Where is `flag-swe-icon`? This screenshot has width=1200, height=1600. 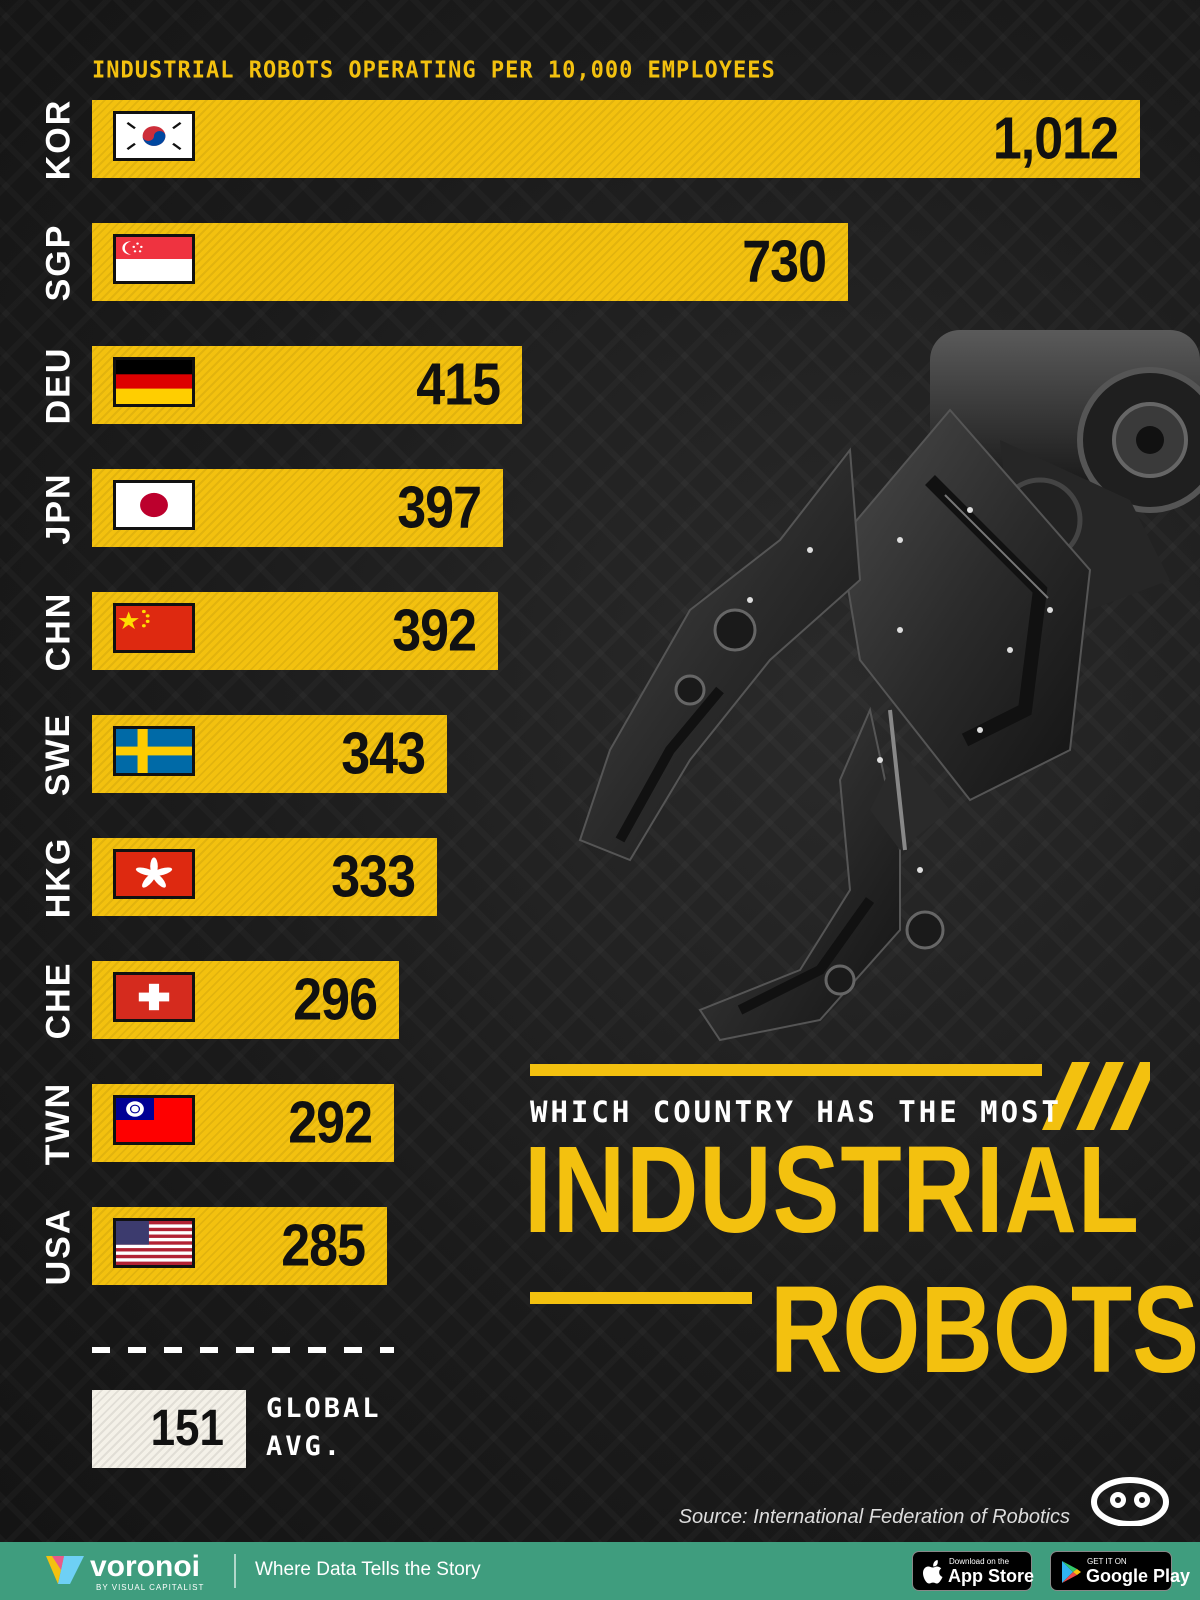
flag-swe-icon is located at coordinates (154, 751).